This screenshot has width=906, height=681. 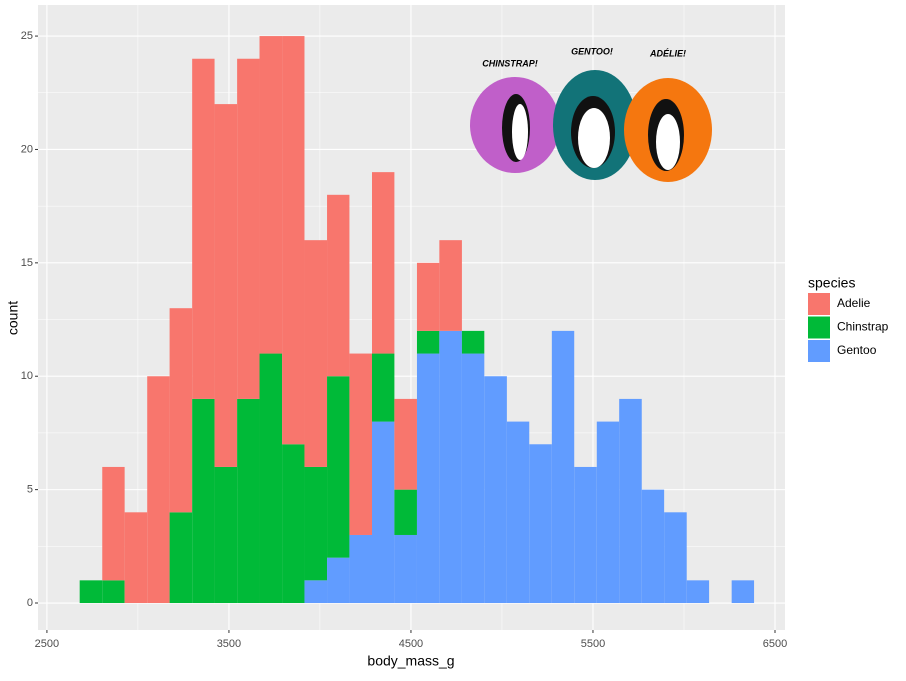 I want to click on legend-label: Gentoo, so click(x=857, y=350).